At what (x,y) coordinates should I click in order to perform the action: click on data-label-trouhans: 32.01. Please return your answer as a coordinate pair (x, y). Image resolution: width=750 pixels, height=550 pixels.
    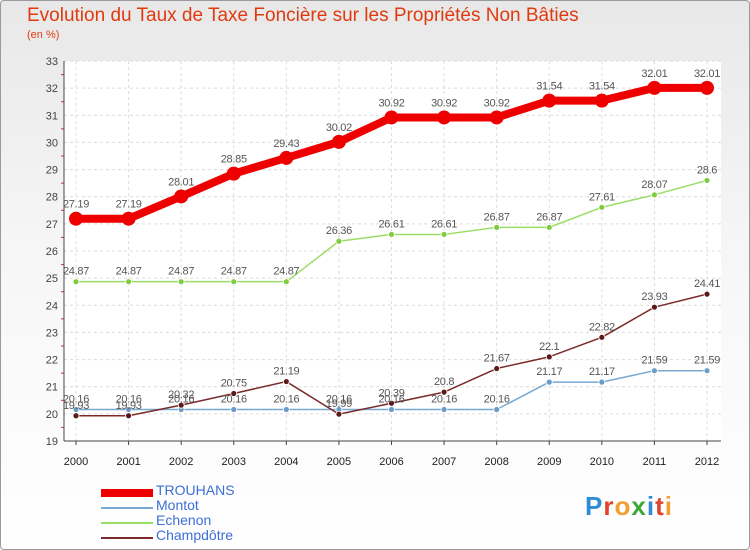
    Looking at the image, I should click on (654, 74).